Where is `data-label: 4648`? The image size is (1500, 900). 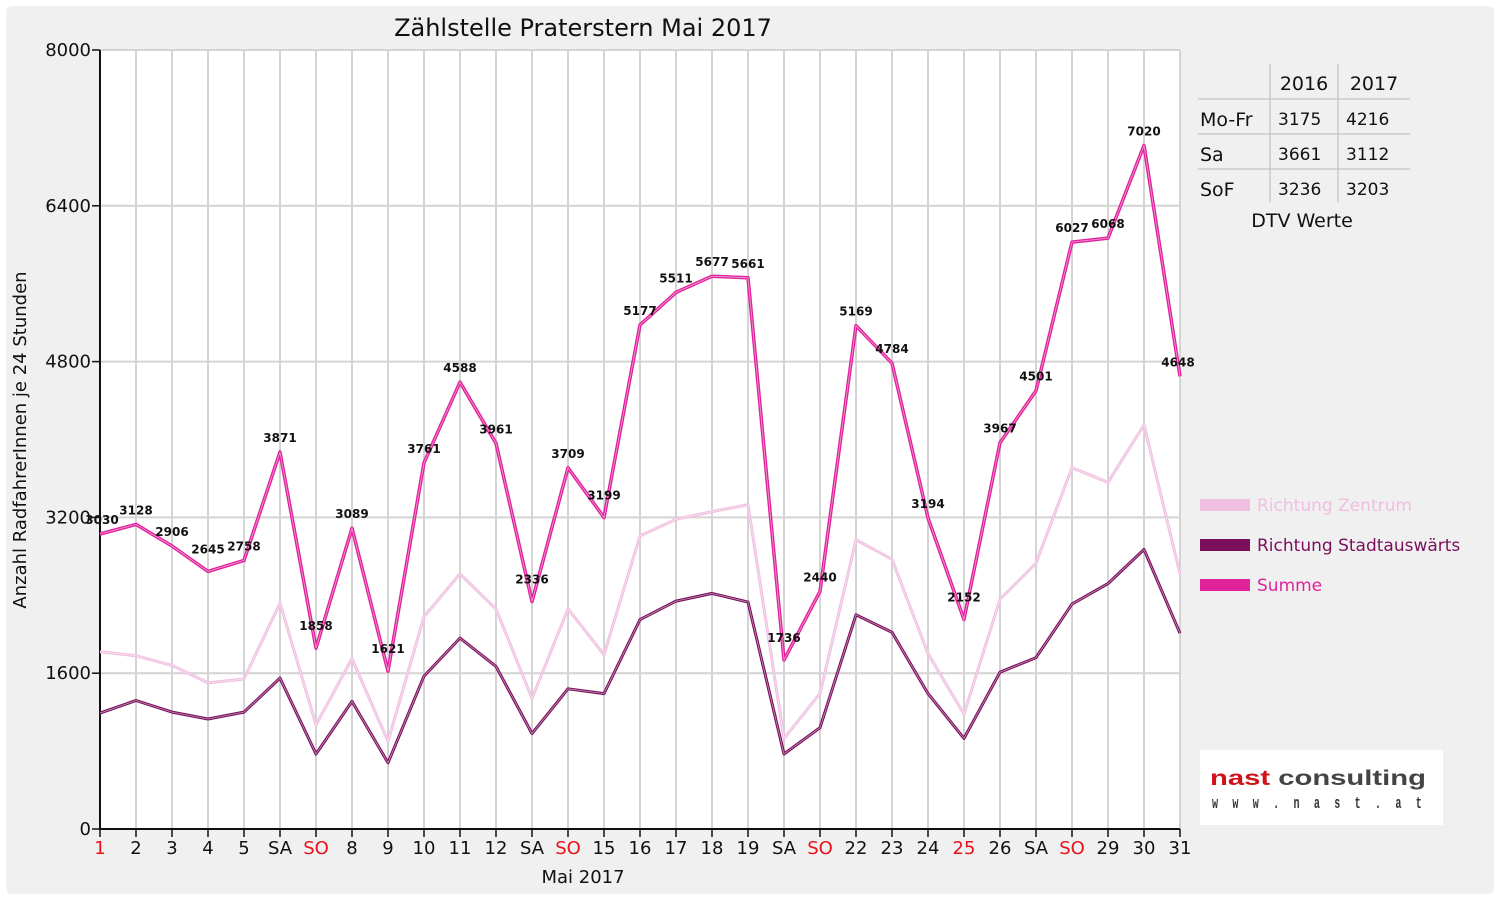
data-label: 4648 is located at coordinates (1177, 362).